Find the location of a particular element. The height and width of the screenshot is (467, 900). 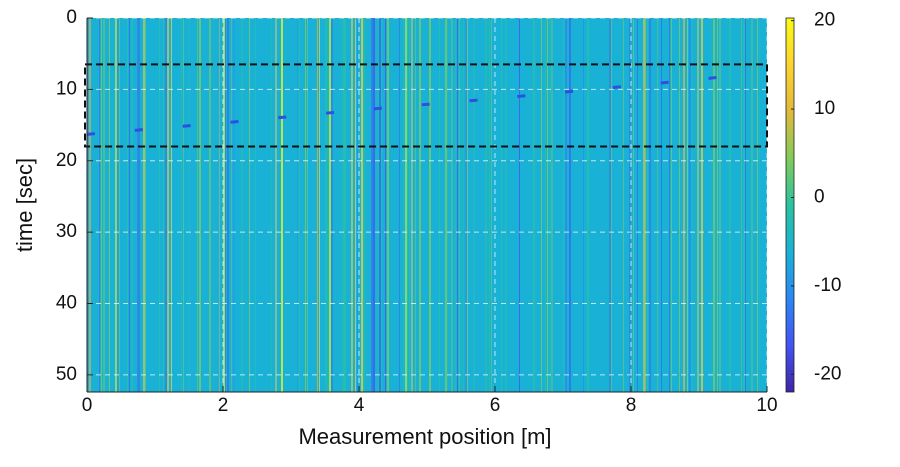

x-tick-label: 0 is located at coordinates (87, 405).